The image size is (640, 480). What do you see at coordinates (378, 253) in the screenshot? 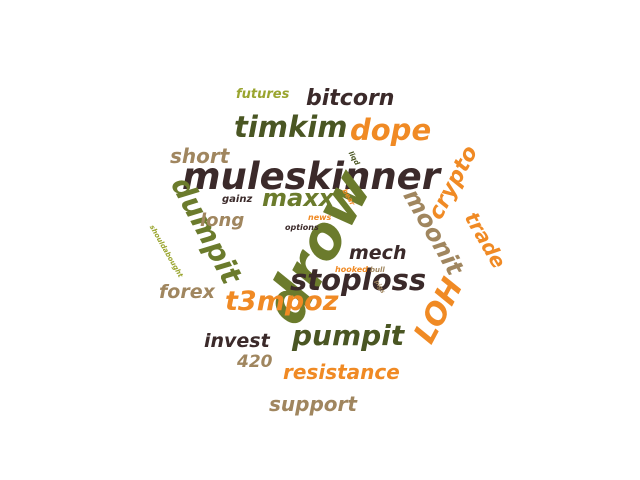
I see `word-mech: mech` at bounding box center [378, 253].